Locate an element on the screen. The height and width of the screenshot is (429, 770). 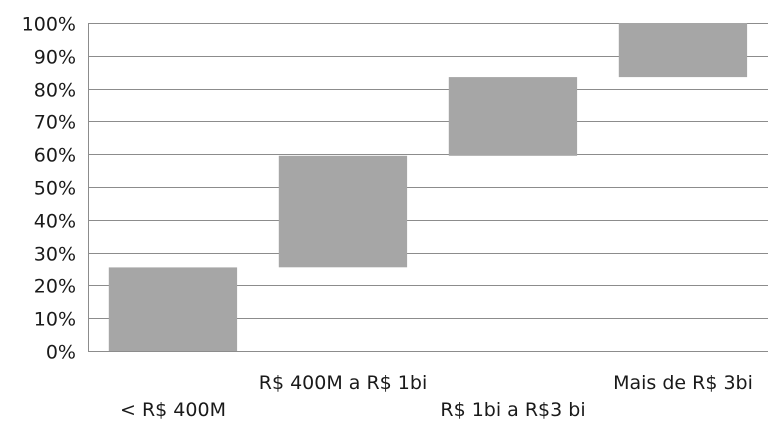
y-tick-label: 80% is located at coordinates (55, 91).